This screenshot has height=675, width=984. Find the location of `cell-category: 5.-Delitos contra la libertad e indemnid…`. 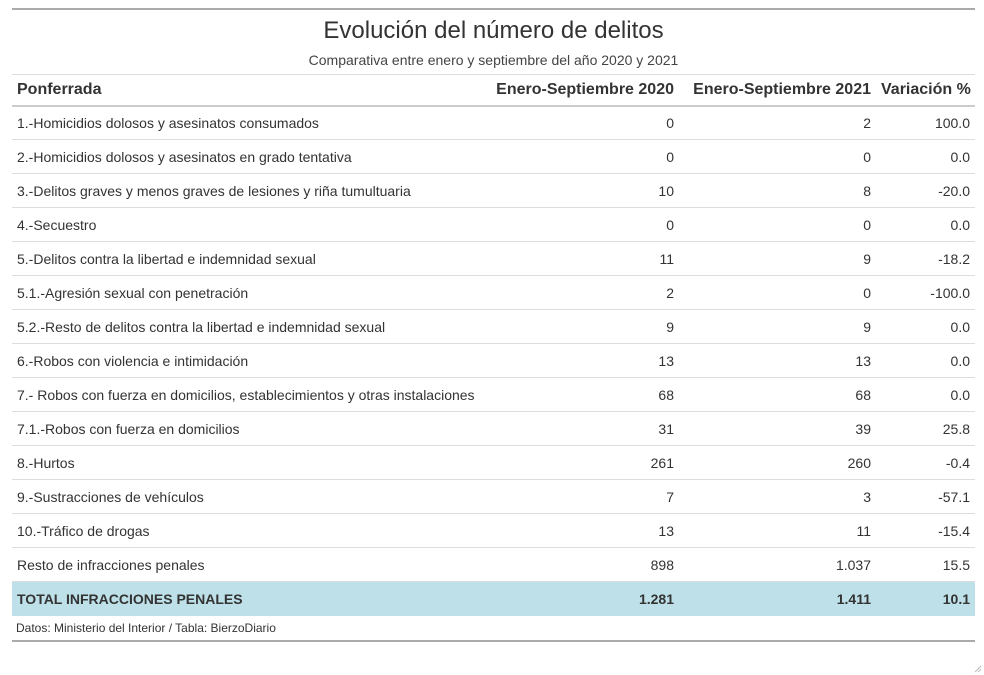

cell-category: 5.-Delitos contra la libertad e indemnid… is located at coordinates (247, 258).